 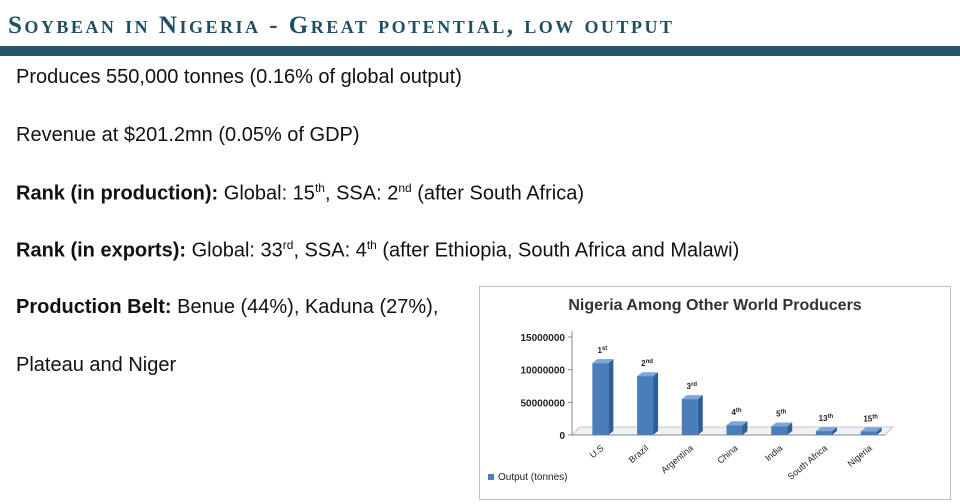 I want to click on category-label: India, so click(x=773, y=453).